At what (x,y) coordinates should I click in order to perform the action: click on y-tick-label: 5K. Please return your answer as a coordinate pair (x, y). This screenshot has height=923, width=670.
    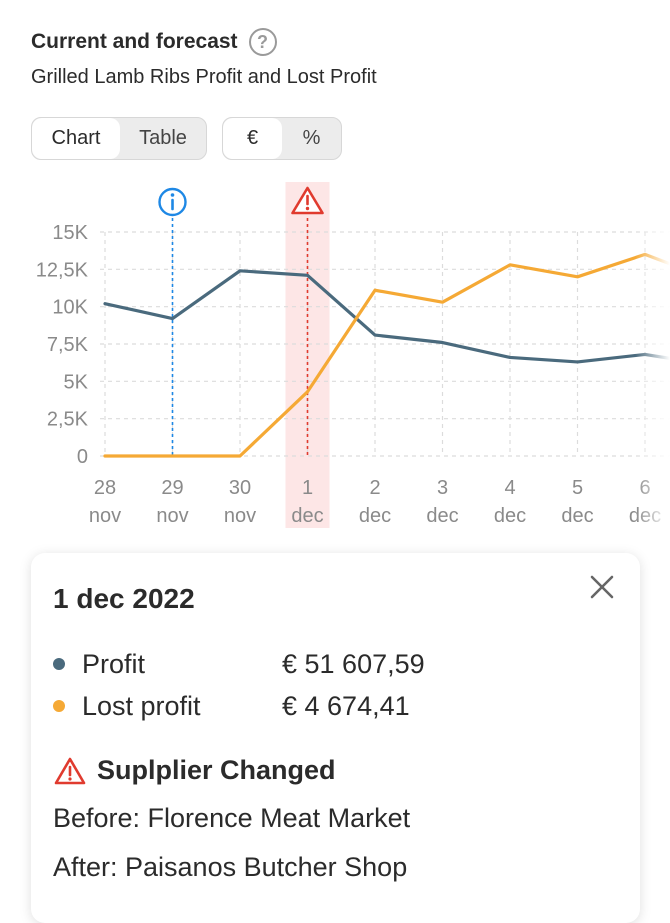
    Looking at the image, I should click on (76, 382).